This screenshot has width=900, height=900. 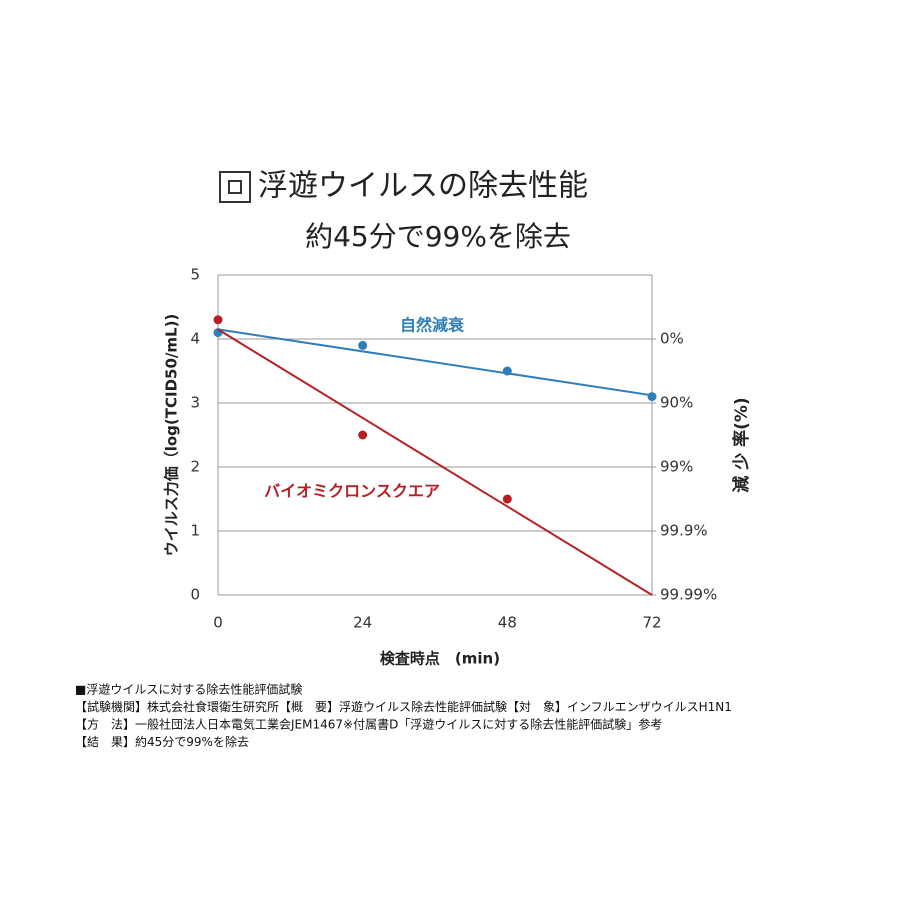 I want to click on y2-tick-label: 0%, so click(x=672, y=339).